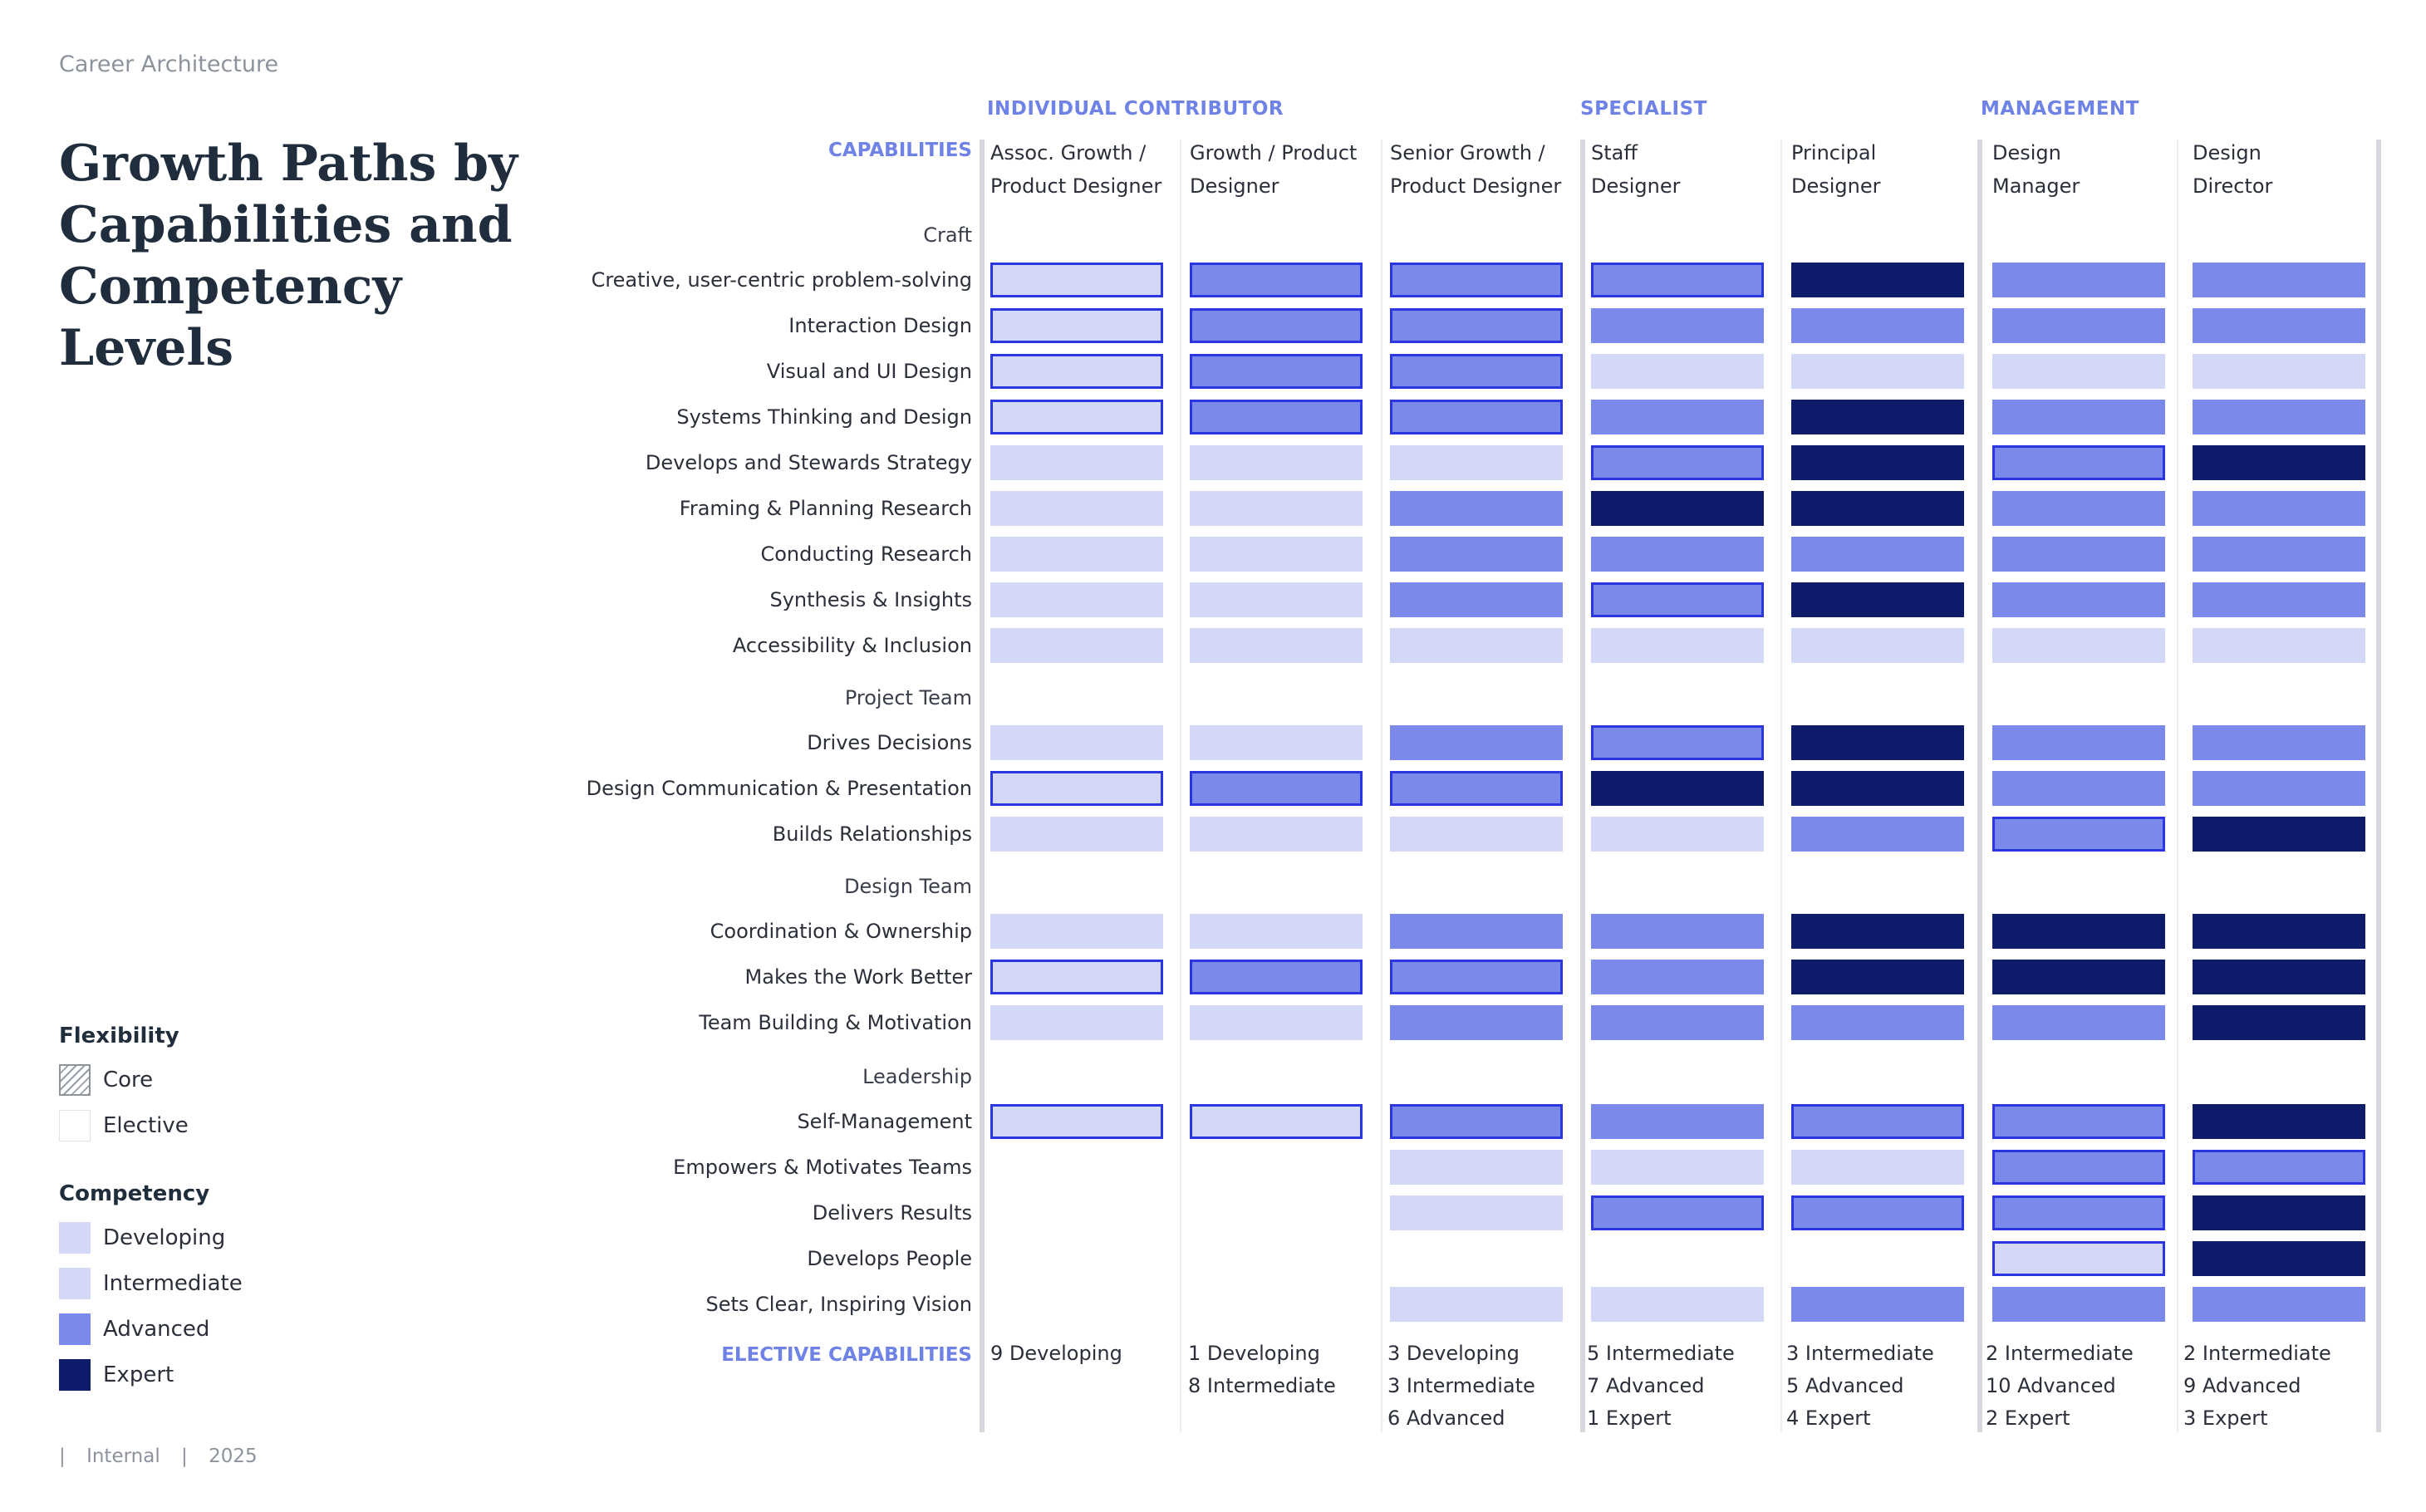 The image size is (2426, 1512). What do you see at coordinates (1285, 169) in the screenshot?
I see `column-header: Growth / Product Designer` at bounding box center [1285, 169].